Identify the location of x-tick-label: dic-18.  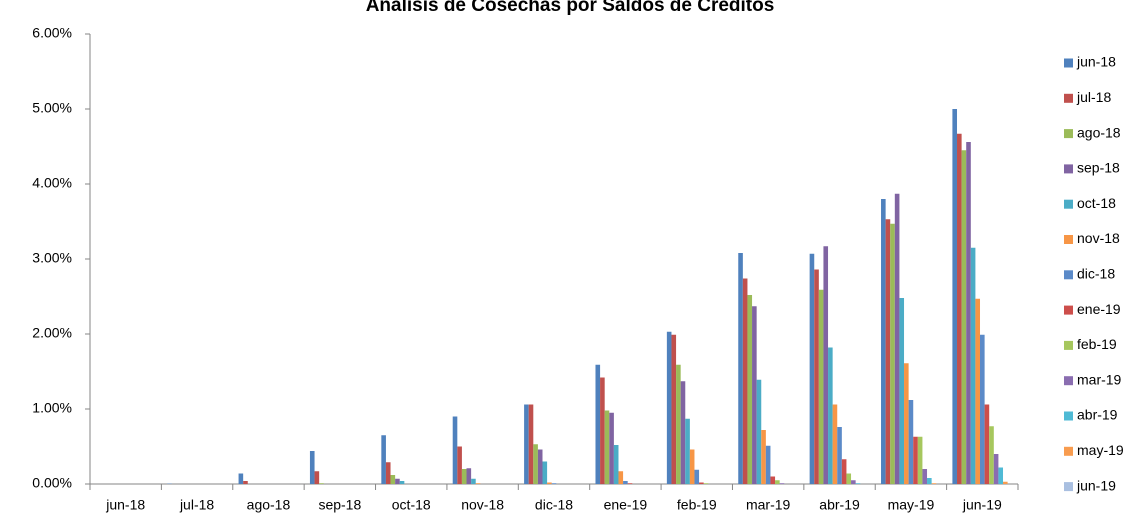
(554, 505).